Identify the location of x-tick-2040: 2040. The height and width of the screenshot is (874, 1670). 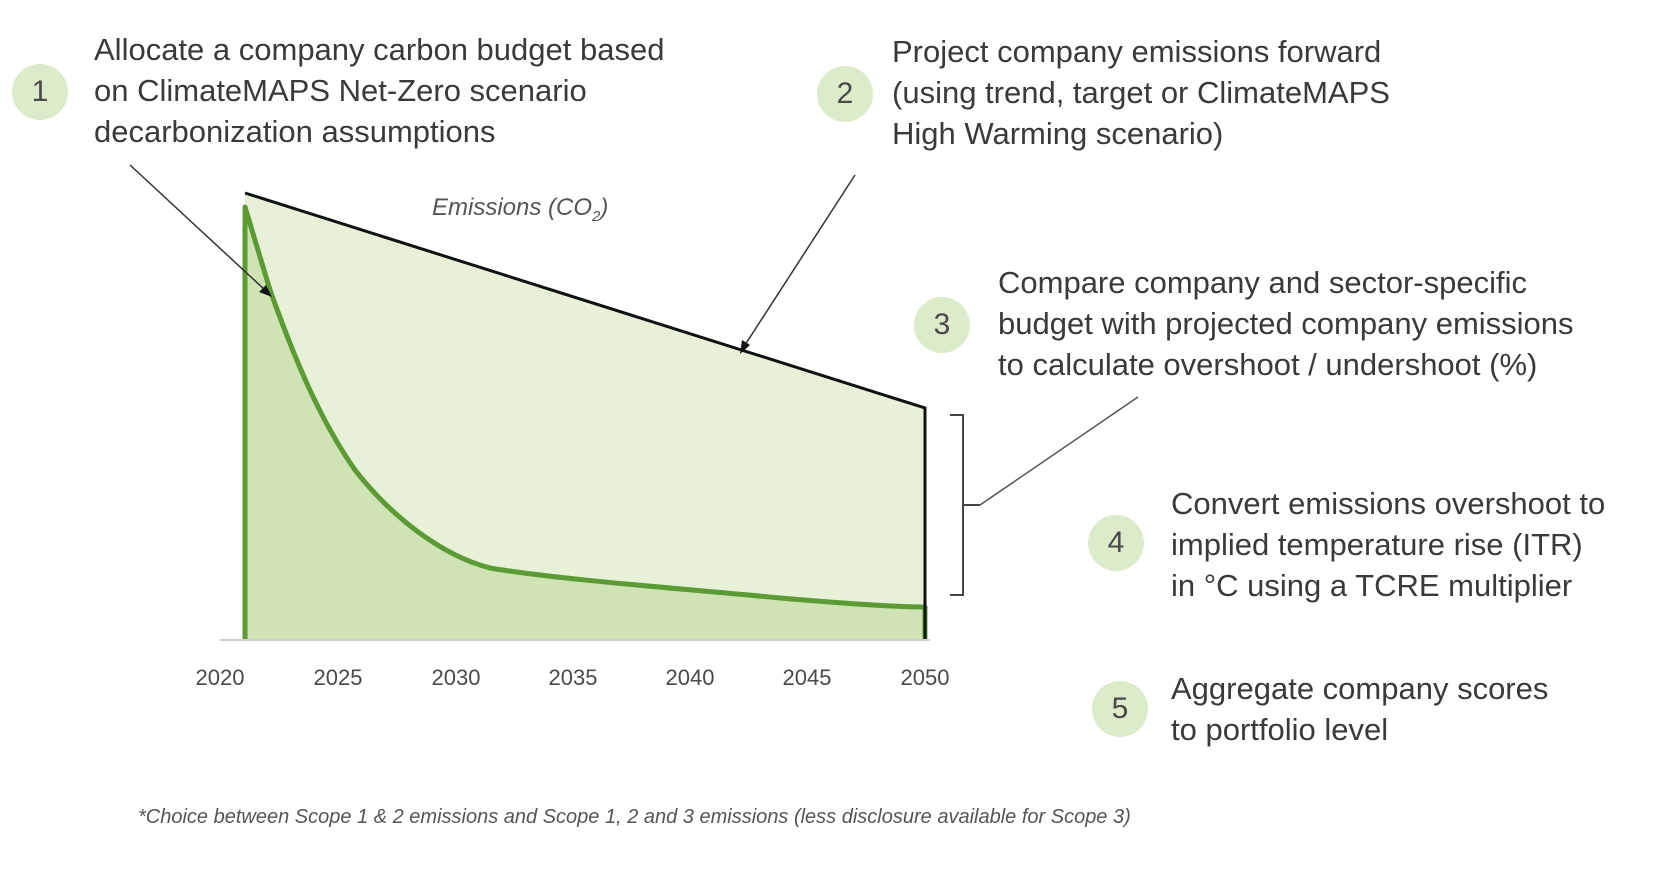
(690, 677).